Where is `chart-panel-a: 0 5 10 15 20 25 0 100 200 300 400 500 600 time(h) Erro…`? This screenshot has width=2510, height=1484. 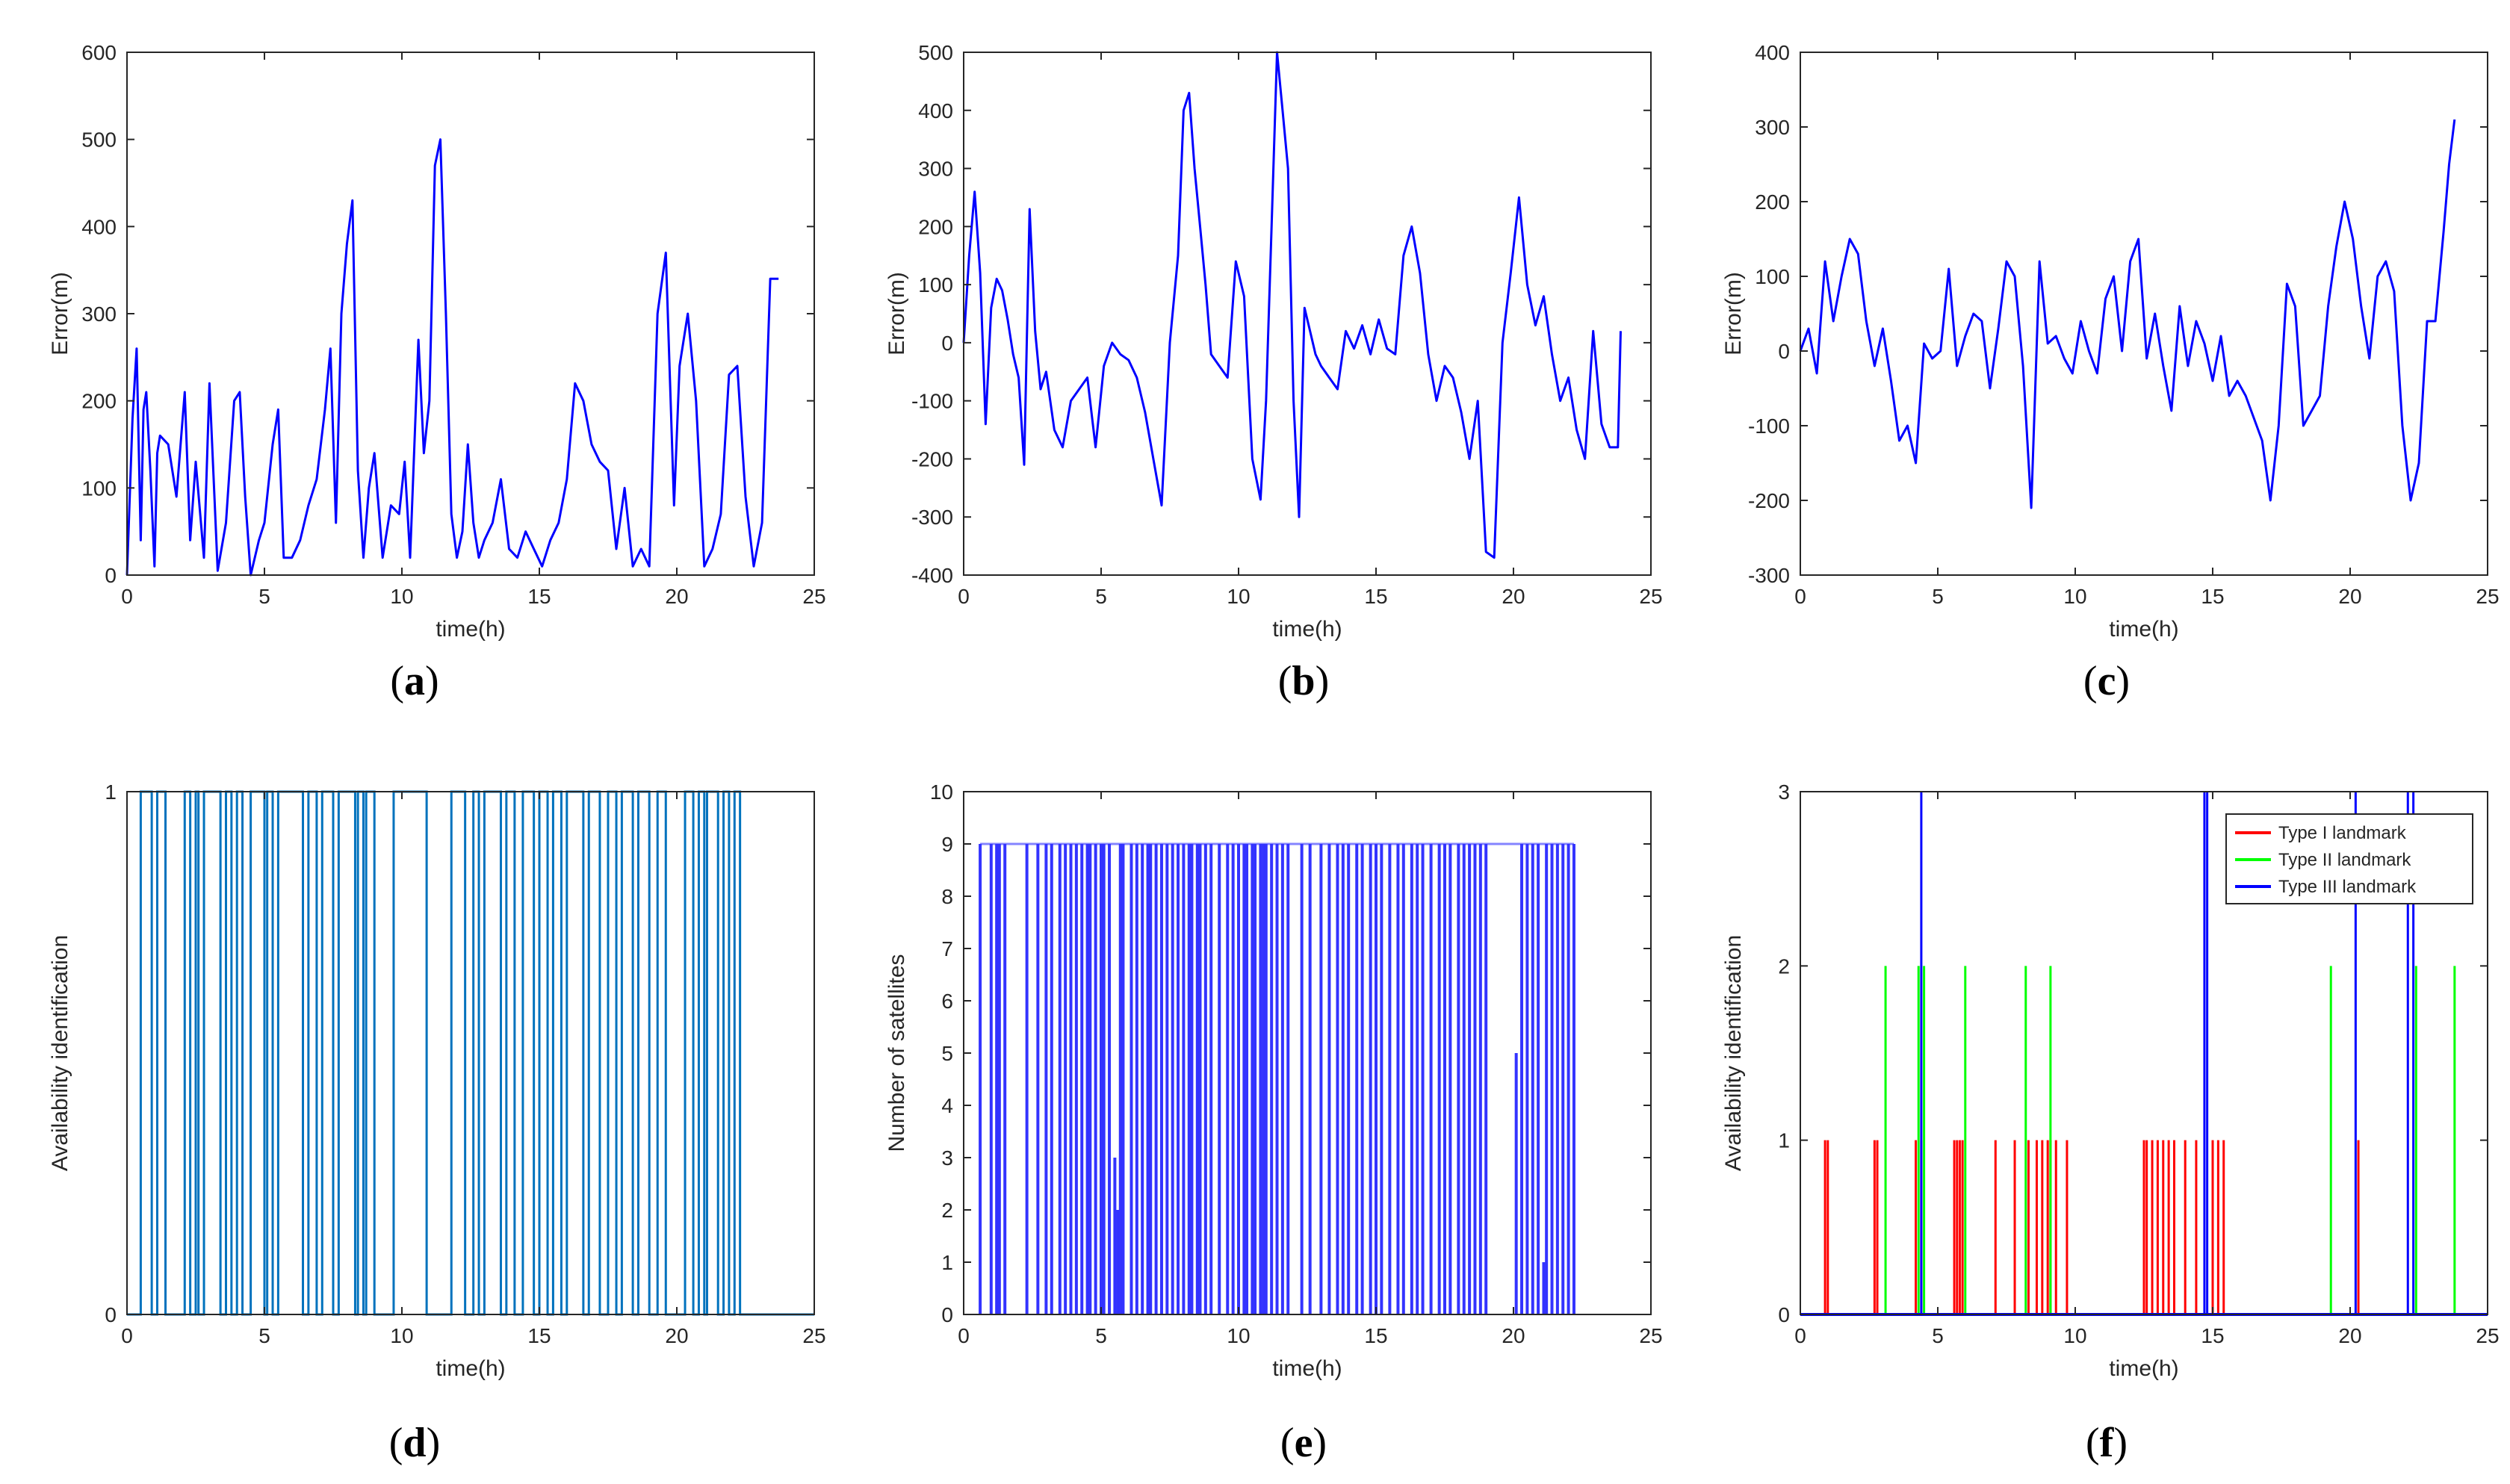
chart-panel-a: 0 5 10 15 20 25 0 100 200 300 400 500 600 time(h) Erro… is located at coordinates (441, 344).